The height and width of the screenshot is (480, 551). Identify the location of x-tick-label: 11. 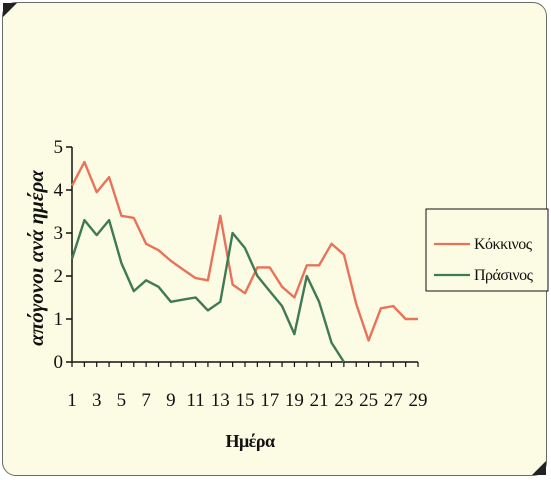
(195, 400).